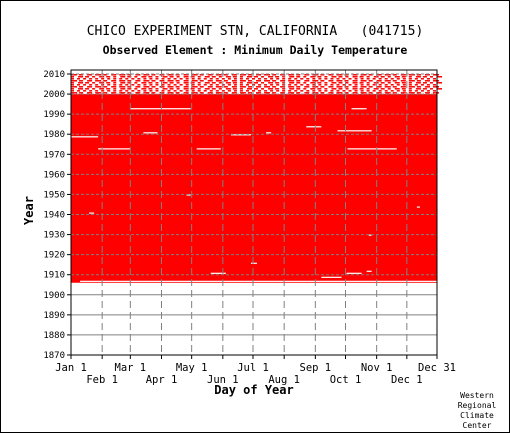 This screenshot has width=510, height=433. What do you see at coordinates (54, 216) in the screenshot?
I see `y-tick-label: 1940` at bounding box center [54, 216].